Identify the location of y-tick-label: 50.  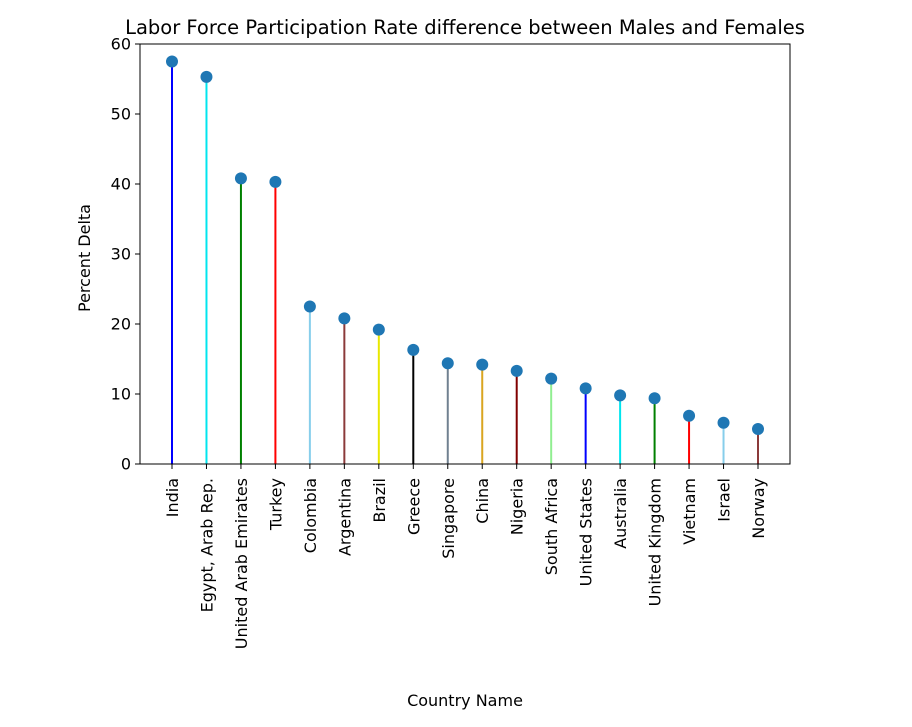
(121, 114).